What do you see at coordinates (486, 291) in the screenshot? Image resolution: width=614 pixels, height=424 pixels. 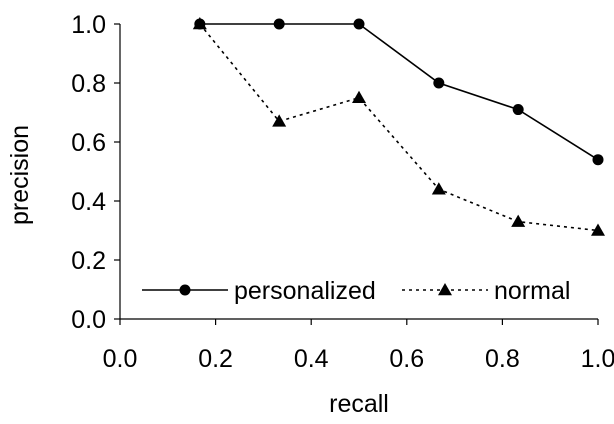 I see `legend-item-normal: normal` at bounding box center [486, 291].